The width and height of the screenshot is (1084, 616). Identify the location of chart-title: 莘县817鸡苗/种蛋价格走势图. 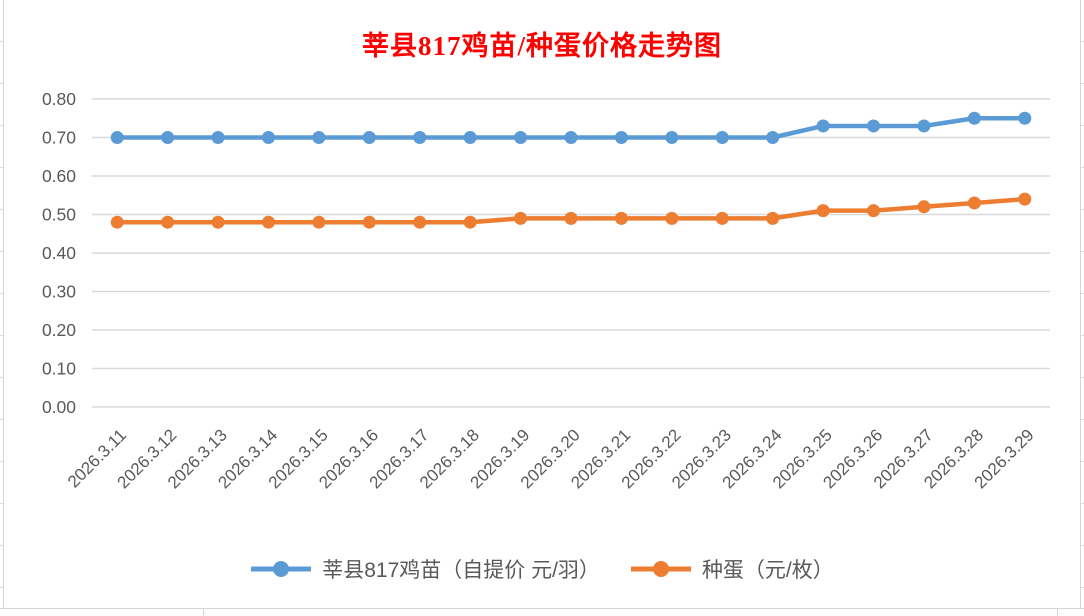
(541, 46).